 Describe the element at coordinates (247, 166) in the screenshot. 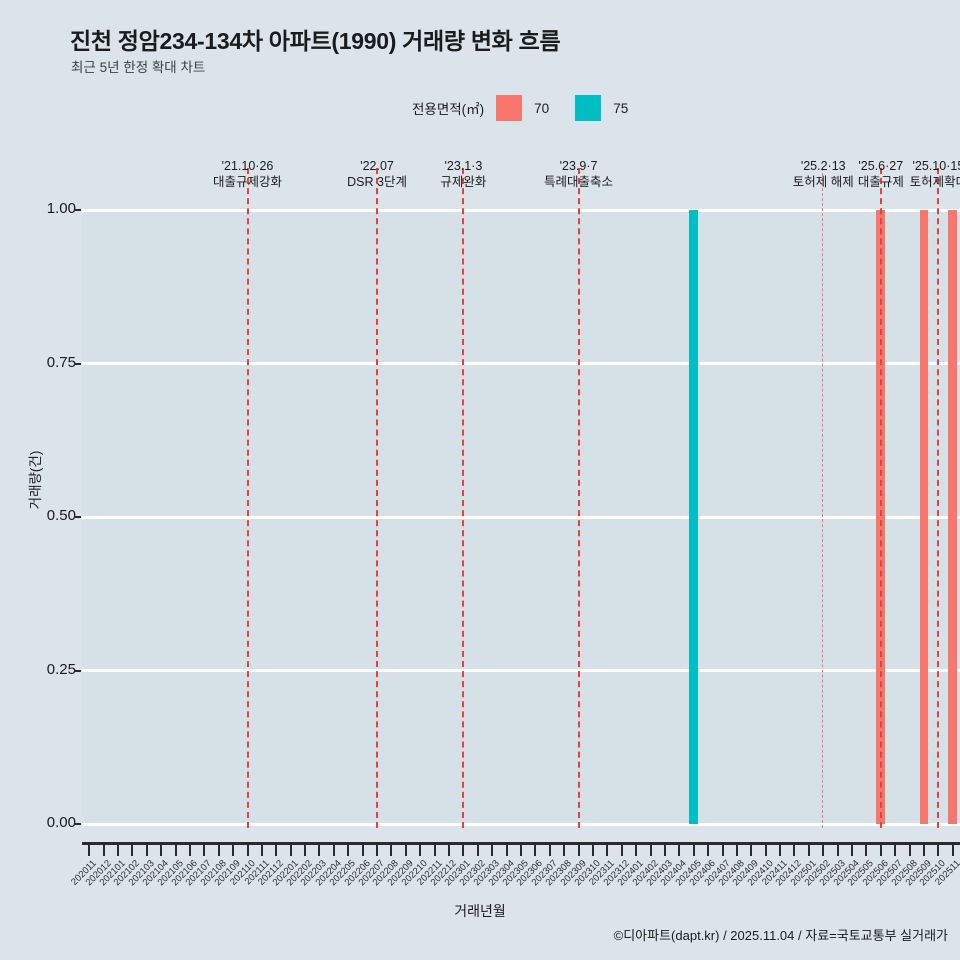

I see `event-date: '21.10·26` at that location.